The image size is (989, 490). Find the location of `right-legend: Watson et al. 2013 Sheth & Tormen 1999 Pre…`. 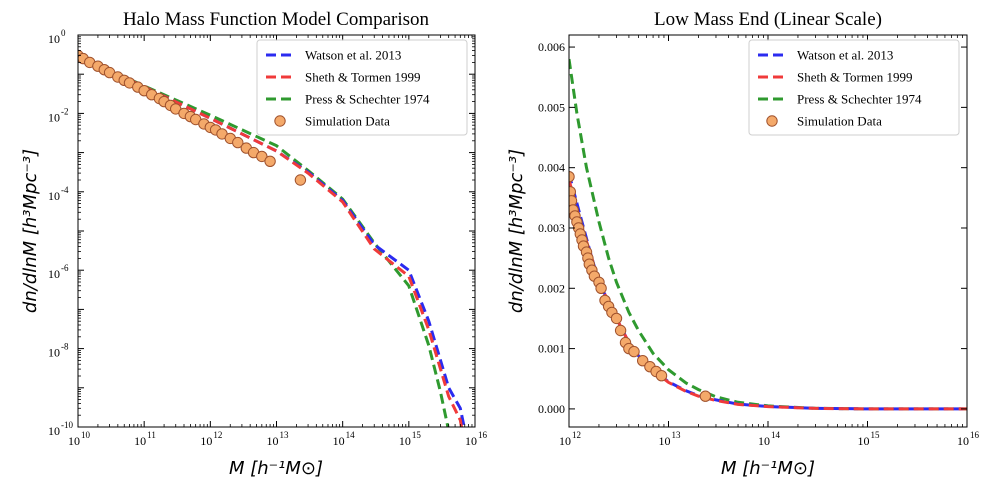

right-legend: Watson et al. 2013 Sheth & Tormen 1999 Pre… is located at coordinates (854, 87).